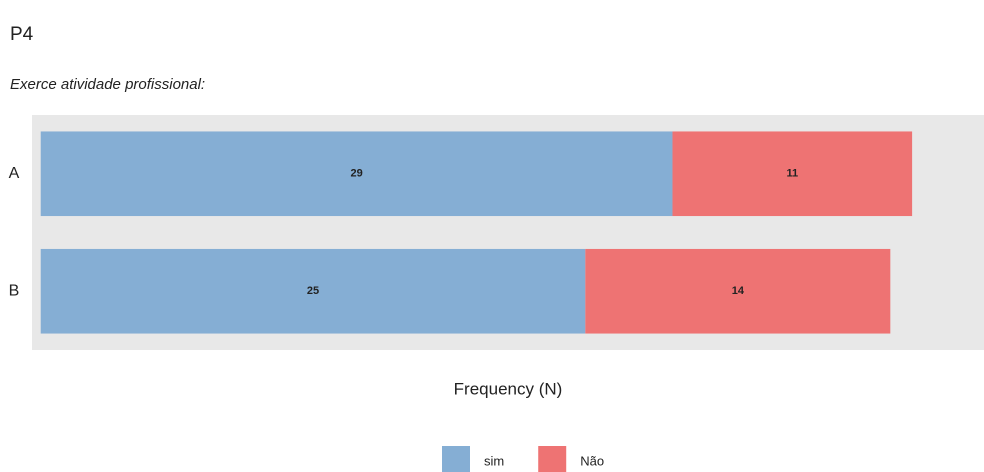 The height and width of the screenshot is (472, 984). Describe the element at coordinates (592, 460) in the screenshot. I see `legend-label: Não` at that location.